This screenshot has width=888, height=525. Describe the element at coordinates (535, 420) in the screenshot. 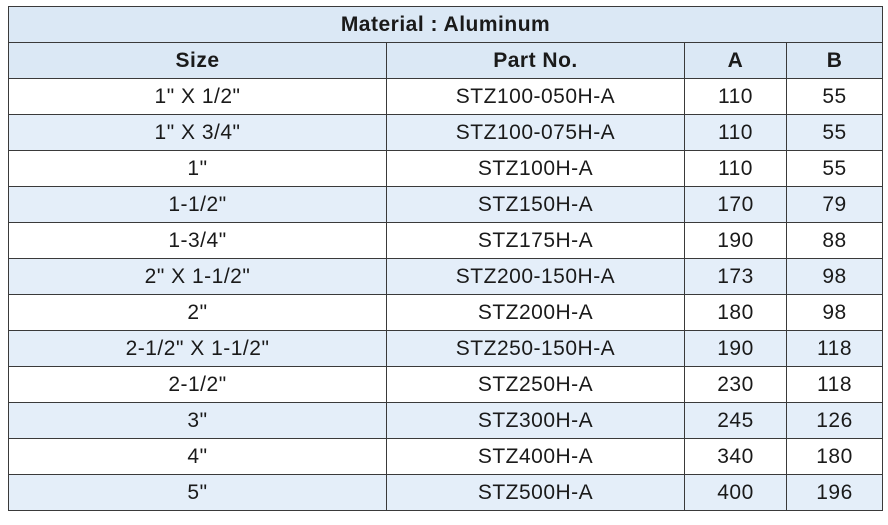

I see `table-cell: STZ300H-A` at that location.